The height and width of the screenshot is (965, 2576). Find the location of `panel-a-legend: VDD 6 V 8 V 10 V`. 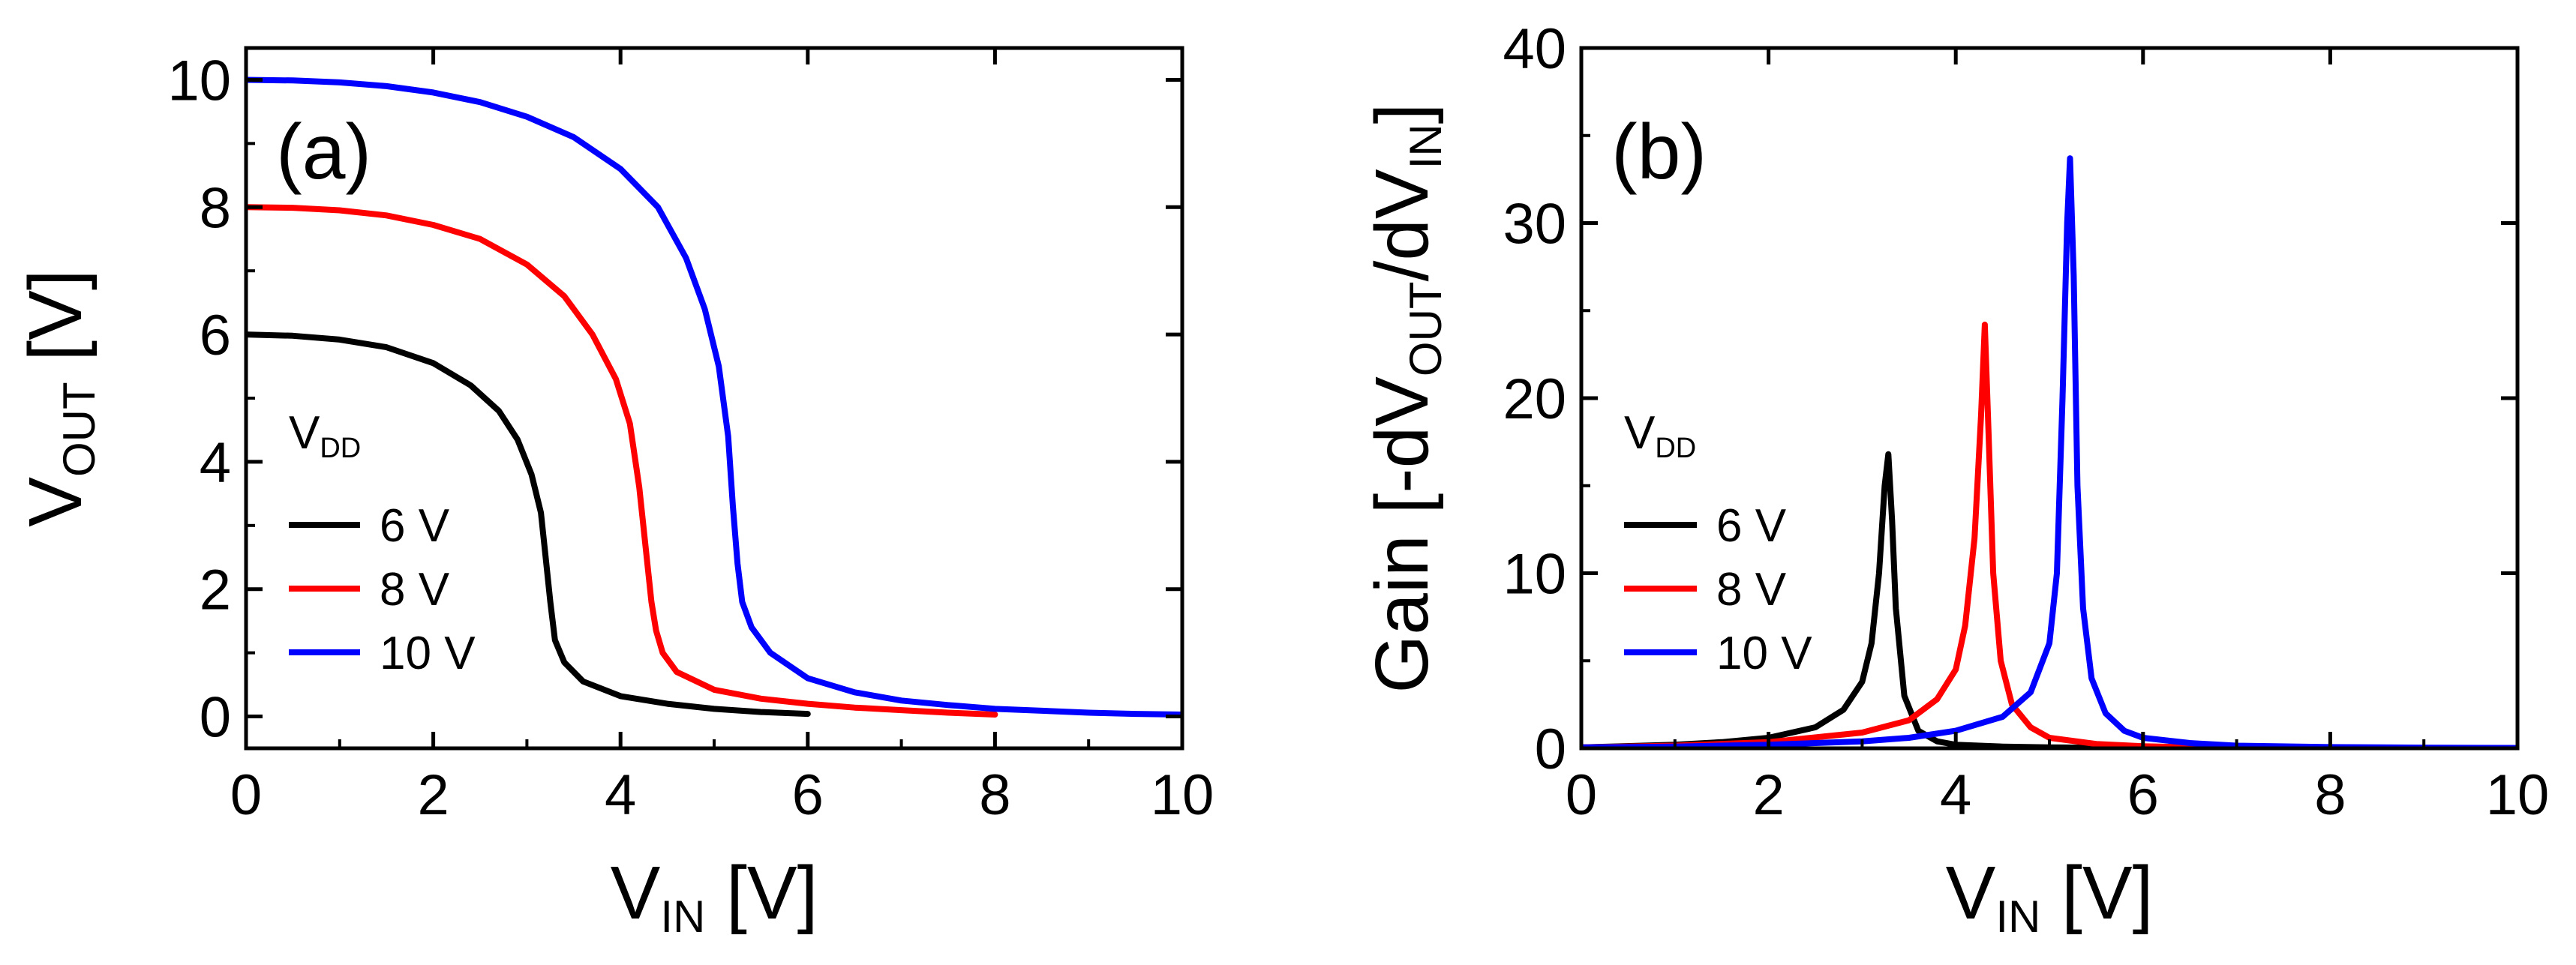

panel-a-legend: VDD 6 V 8 V 10 V is located at coordinates (382, 543).